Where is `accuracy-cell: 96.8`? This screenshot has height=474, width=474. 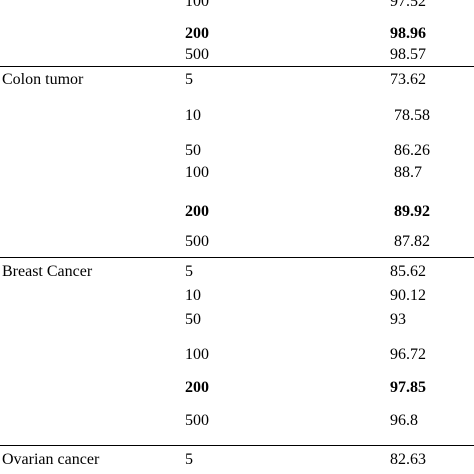
accuracy-cell: 96.8 is located at coordinates (404, 420).